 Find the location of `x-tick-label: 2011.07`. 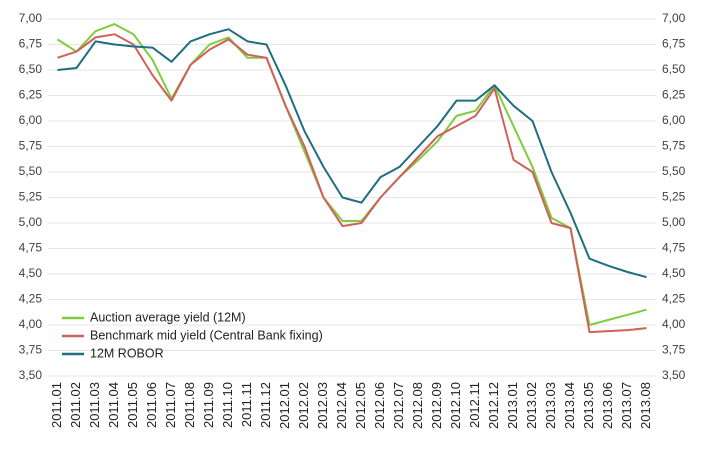

x-tick-label: 2011.07 is located at coordinates (170, 405).